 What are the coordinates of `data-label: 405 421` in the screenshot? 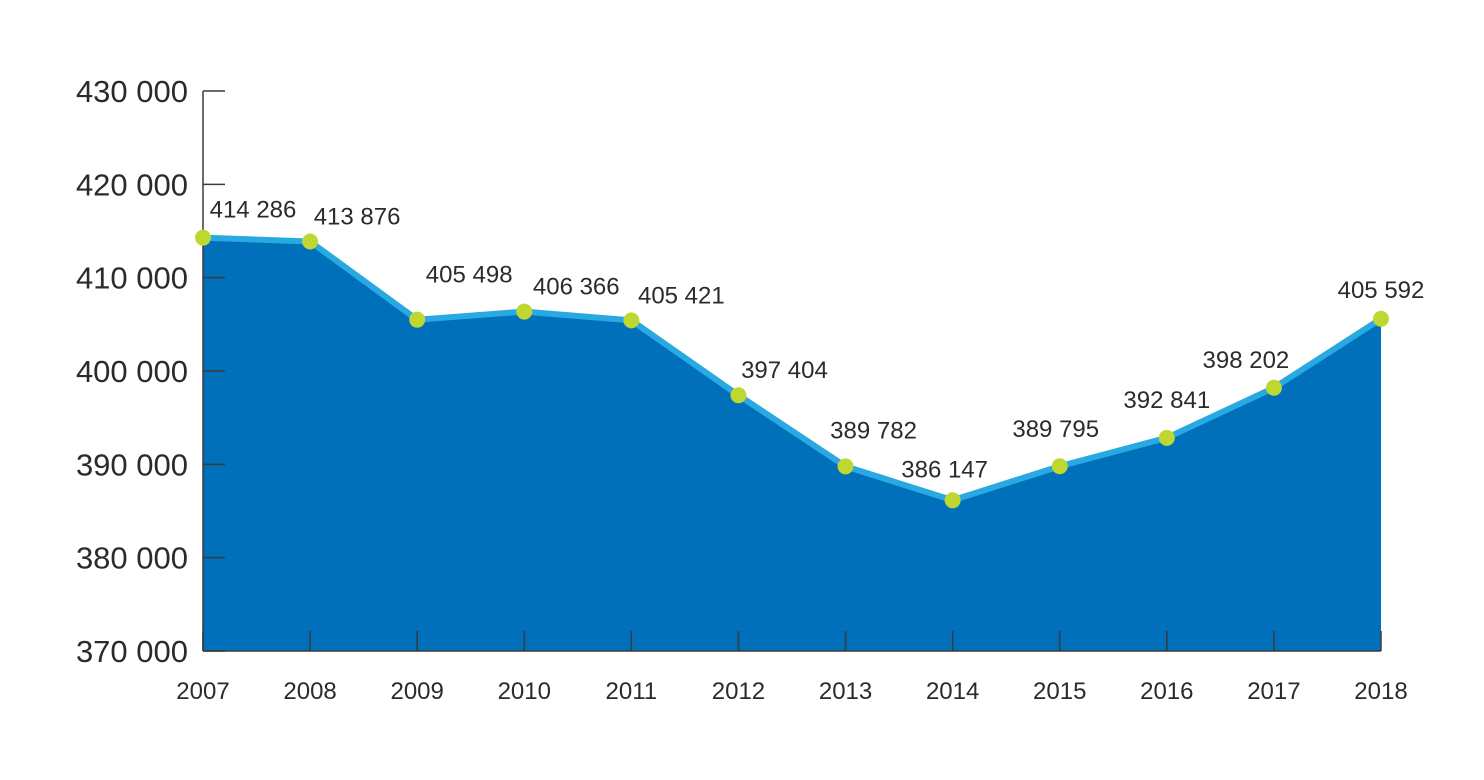 It's located at (681, 295).